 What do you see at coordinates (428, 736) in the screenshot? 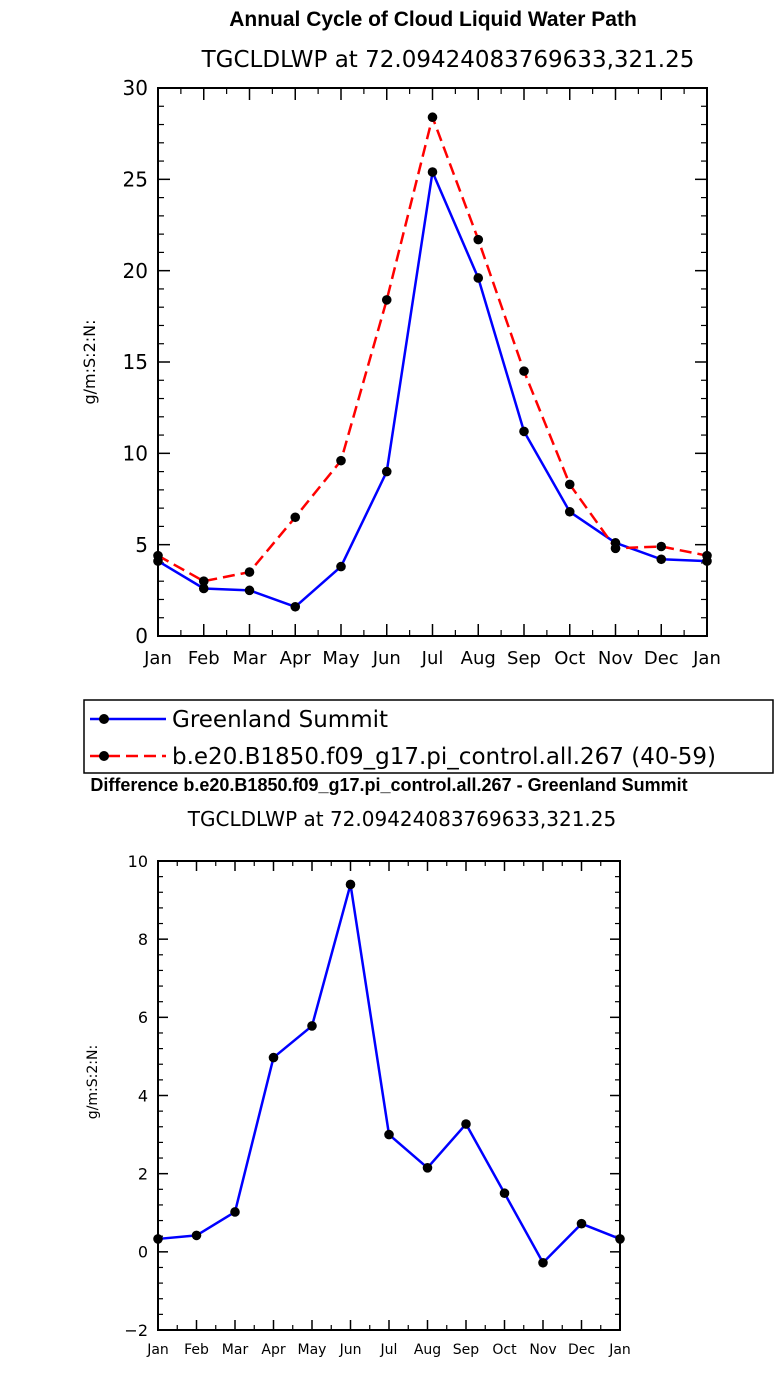
I see `legend-box` at bounding box center [428, 736].